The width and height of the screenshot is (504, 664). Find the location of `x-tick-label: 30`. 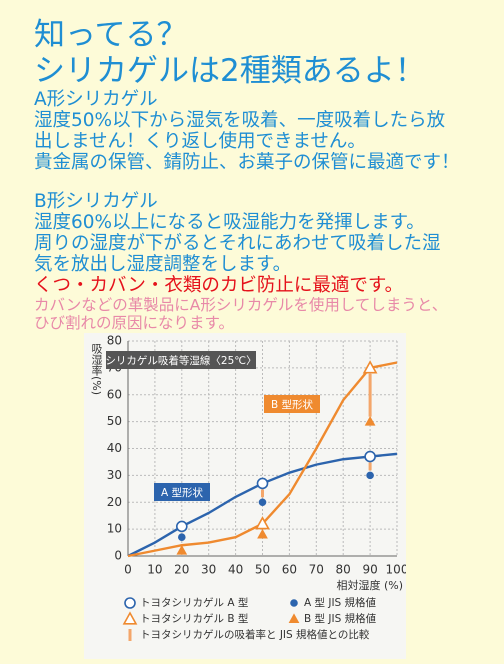

x-tick-label: 30 is located at coordinates (208, 570).